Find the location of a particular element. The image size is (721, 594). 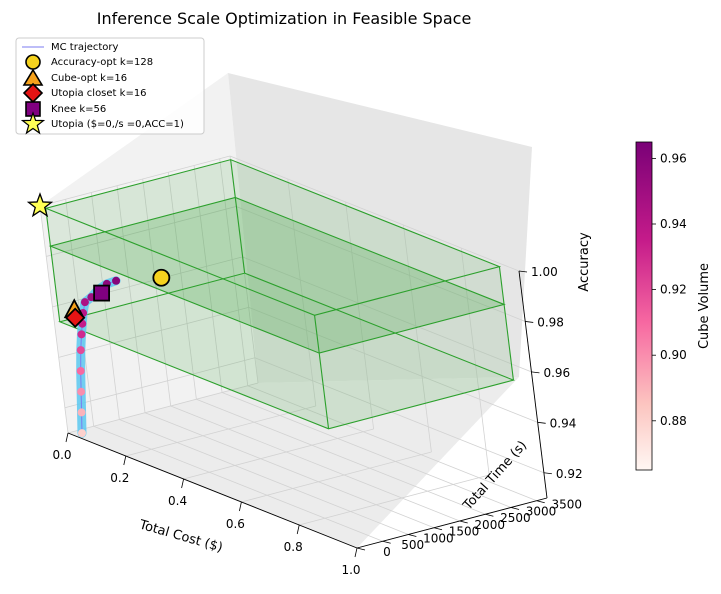

legend-marker-accuracy-opt is located at coordinates (33, 62).